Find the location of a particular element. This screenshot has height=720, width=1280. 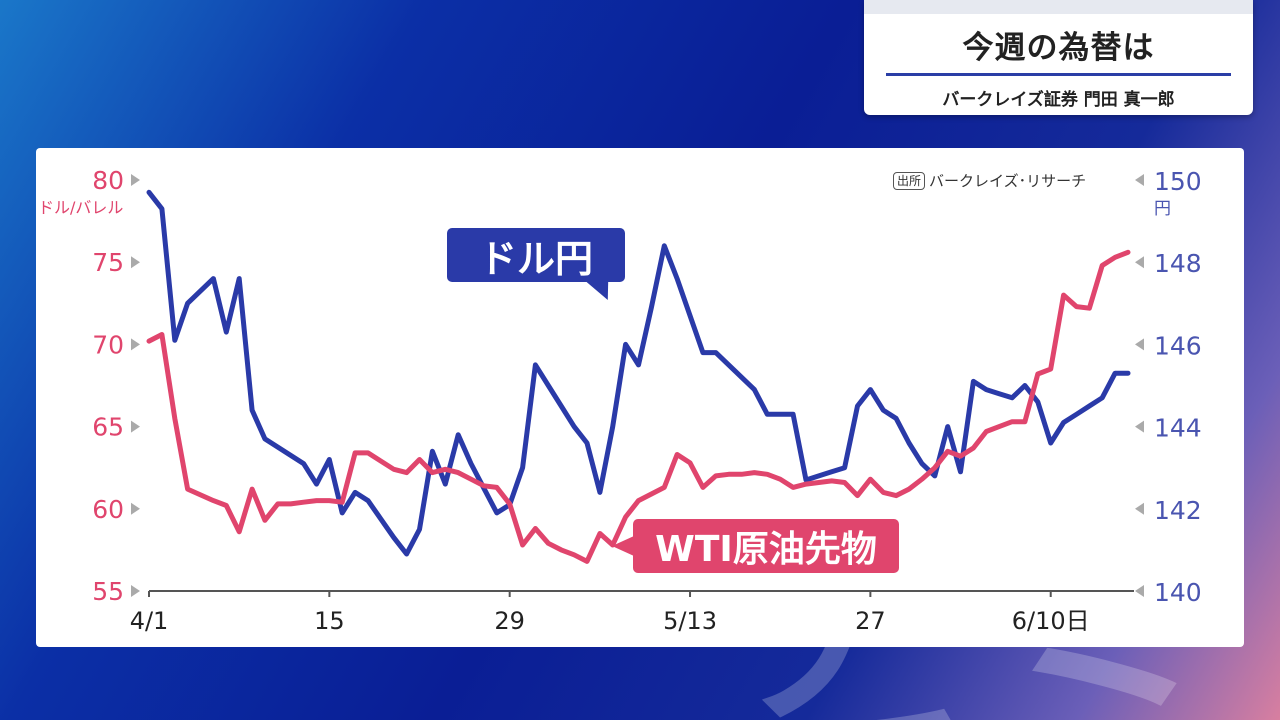

x-tick-label: 27 is located at coordinates (870, 621).